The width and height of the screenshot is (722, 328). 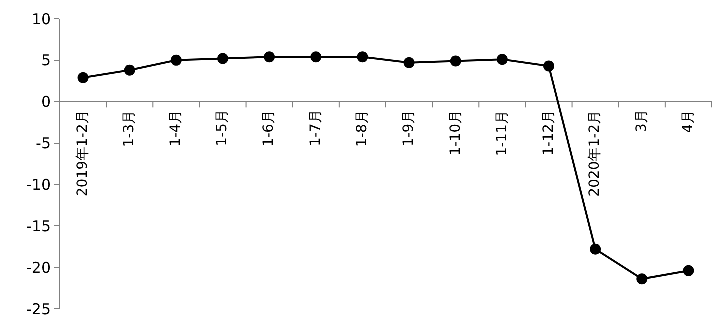 What do you see at coordinates (46, 61) in the screenshot?
I see `y-tick-label: 5` at bounding box center [46, 61].